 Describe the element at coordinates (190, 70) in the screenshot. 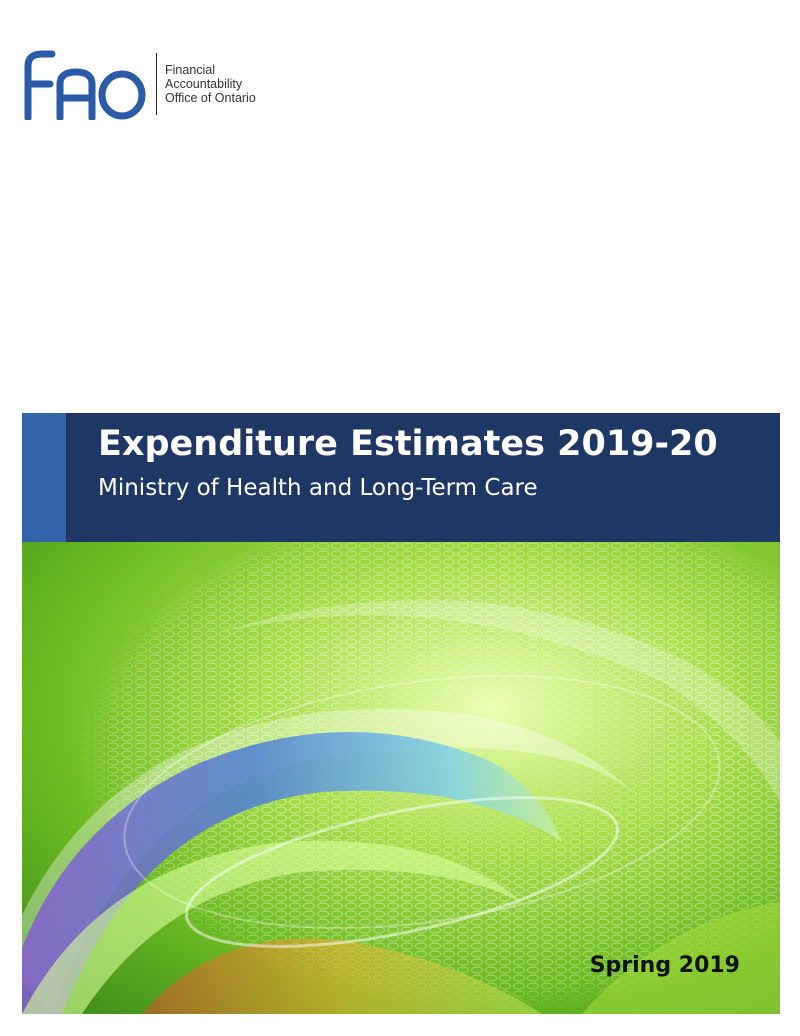

I see `org-name-line: Financial` at that location.